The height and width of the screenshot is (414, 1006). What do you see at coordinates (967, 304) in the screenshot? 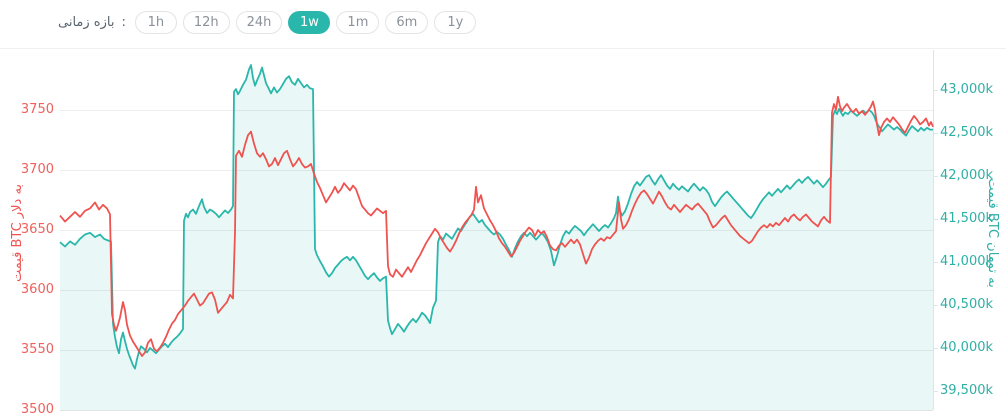
I see `right-axis-tick-label: 40,500k` at bounding box center [967, 304].